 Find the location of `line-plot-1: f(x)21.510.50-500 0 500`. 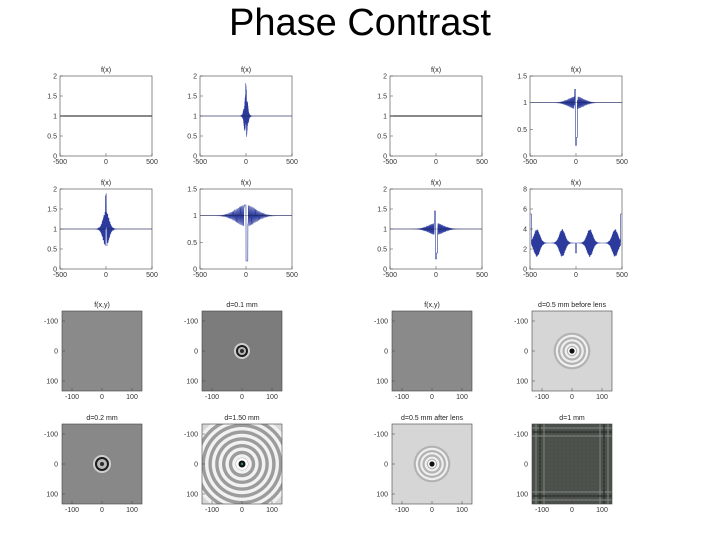

line-plot-1: f(x)21.510.50-500 0 500 is located at coordinates (102, 116).